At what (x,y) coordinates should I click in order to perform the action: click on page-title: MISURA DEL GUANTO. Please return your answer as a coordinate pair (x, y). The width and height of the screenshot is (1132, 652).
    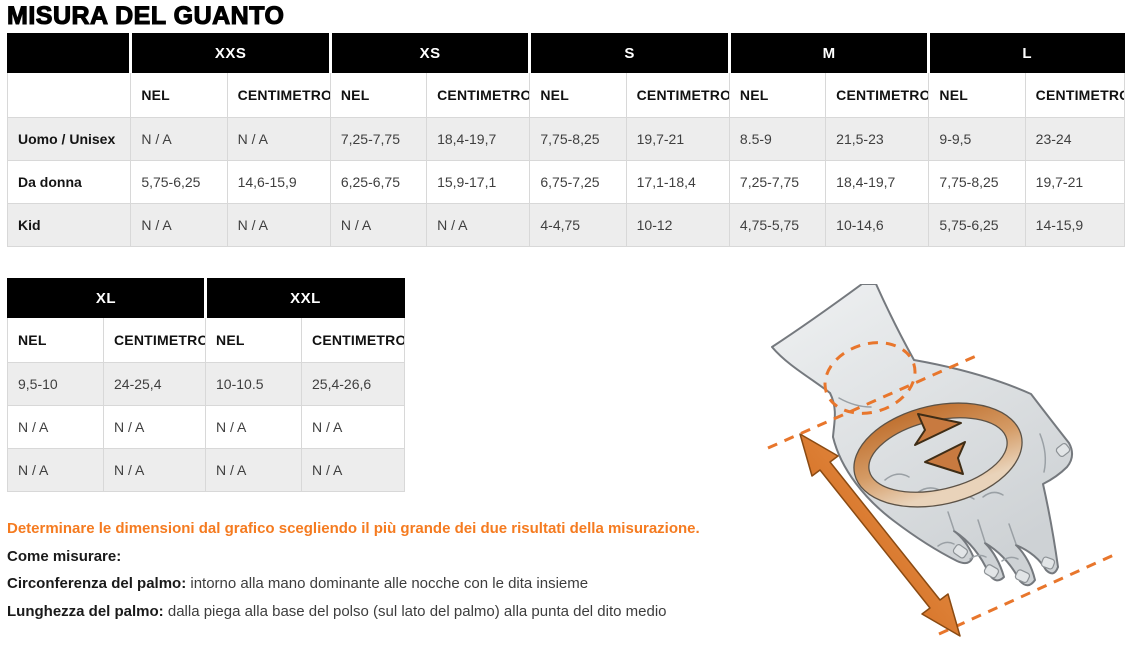
    Looking at the image, I should click on (145, 15).